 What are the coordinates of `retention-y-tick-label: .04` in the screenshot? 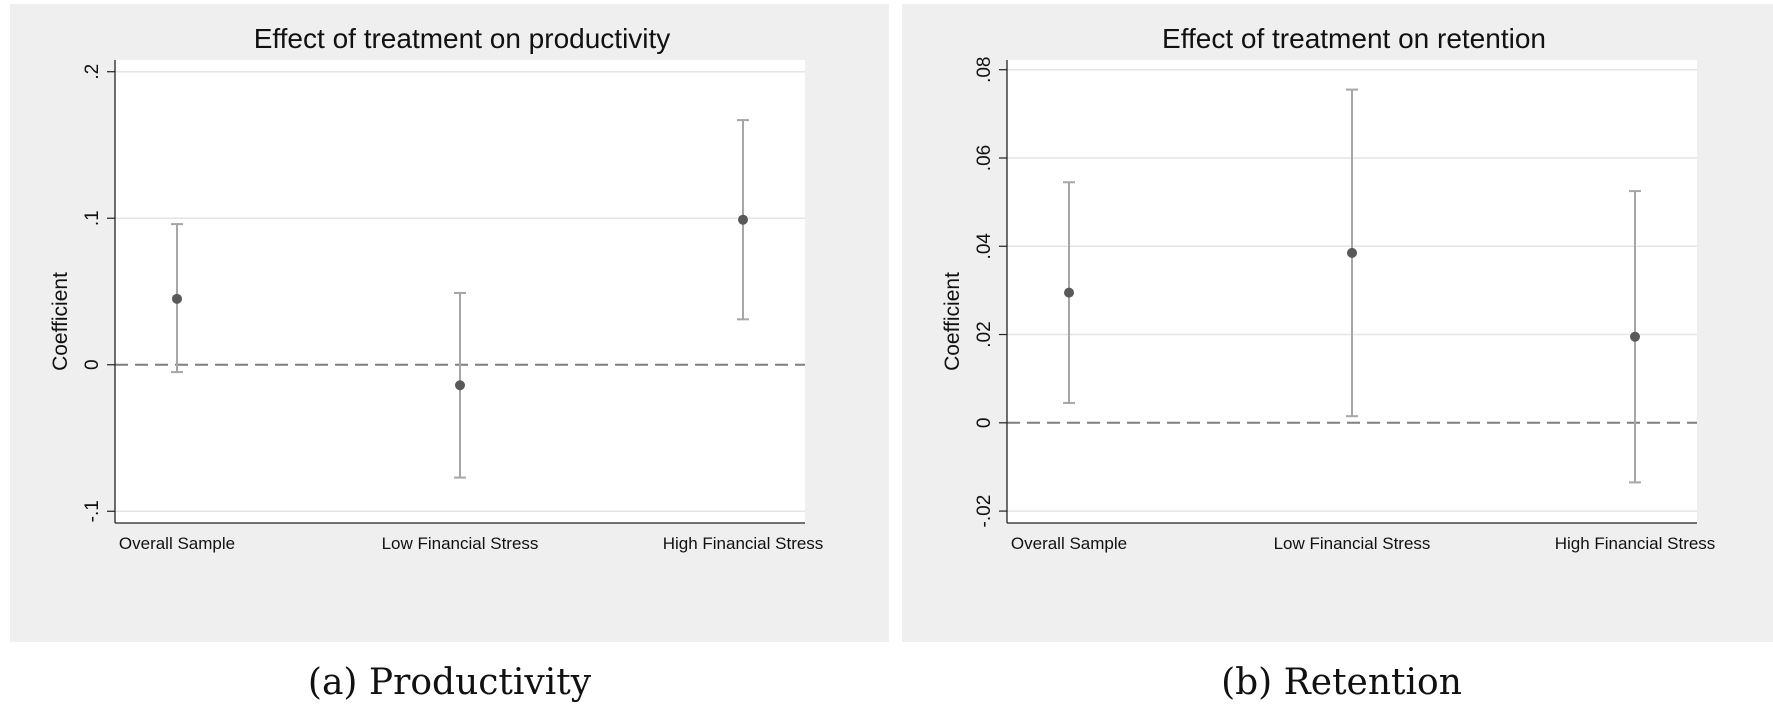 It's located at (984, 246).